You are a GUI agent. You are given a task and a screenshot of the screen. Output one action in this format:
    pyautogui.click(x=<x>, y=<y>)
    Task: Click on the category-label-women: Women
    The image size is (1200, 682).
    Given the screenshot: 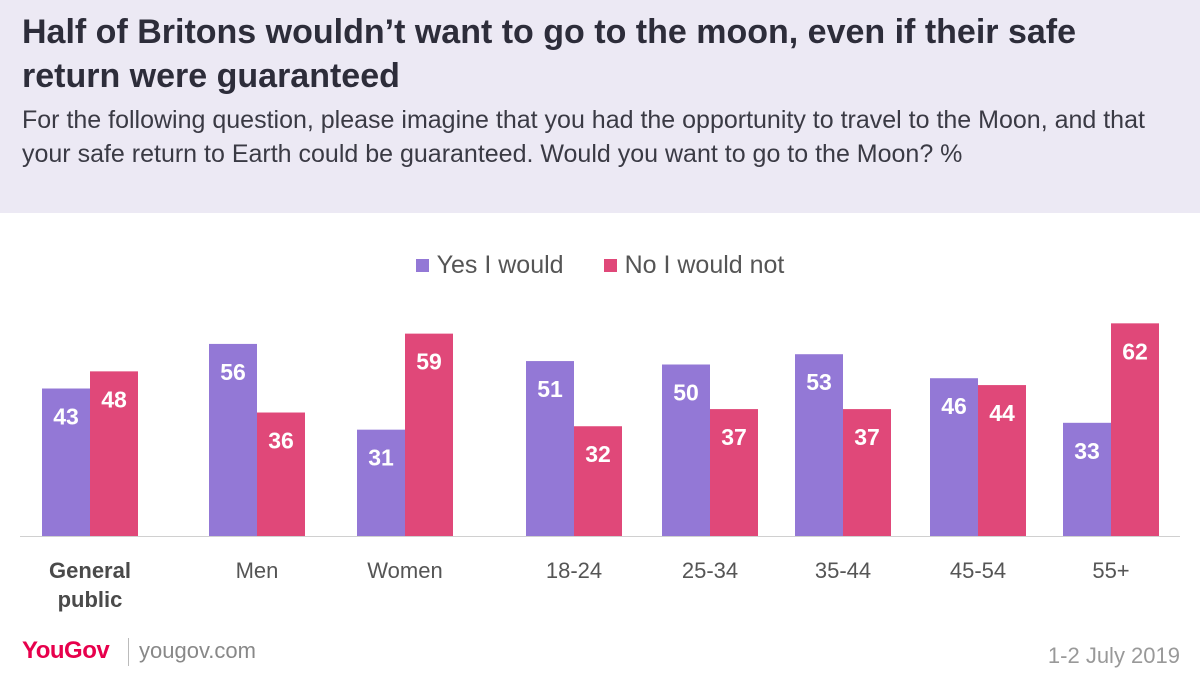 What is the action you would take?
    pyautogui.click(x=404, y=570)
    